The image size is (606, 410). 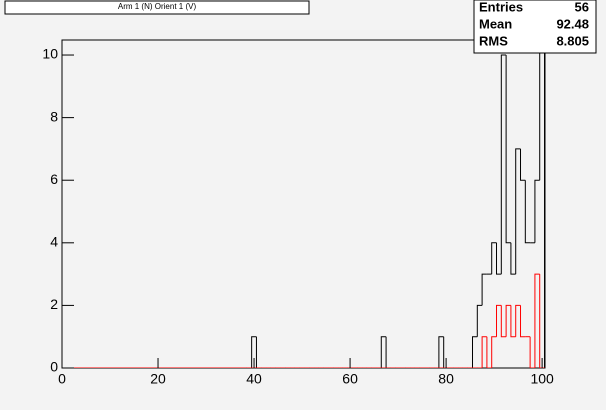 What do you see at coordinates (54, 367) in the screenshot?
I see `y-tick-label: 0` at bounding box center [54, 367].